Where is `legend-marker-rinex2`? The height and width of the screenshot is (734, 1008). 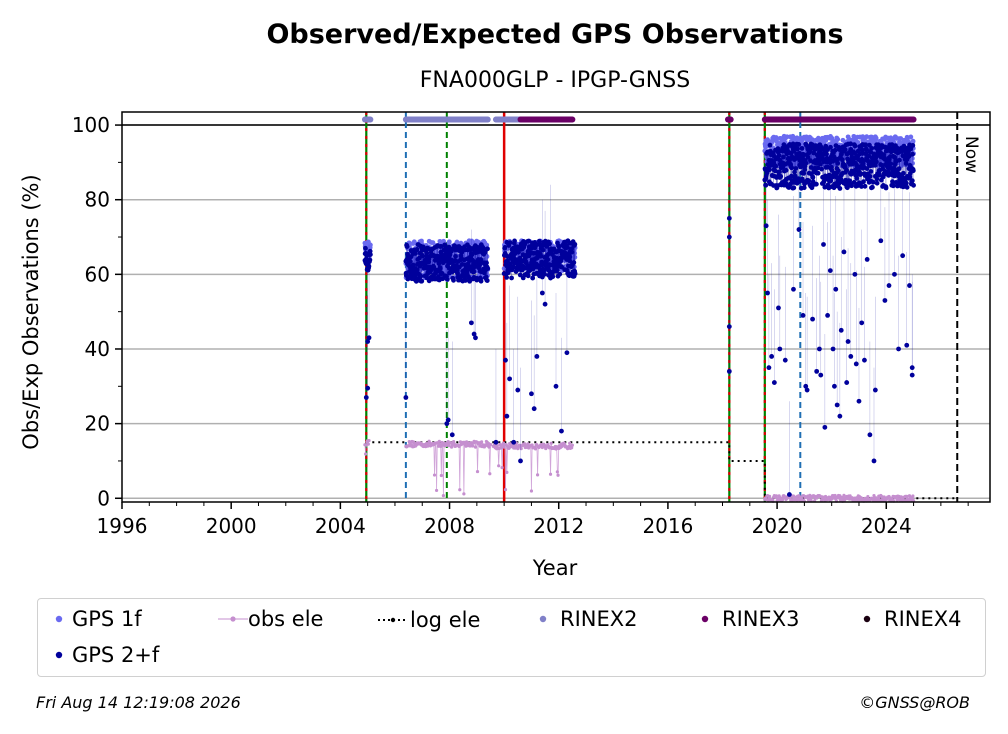 legend-marker-rinex2 is located at coordinates (543, 619).